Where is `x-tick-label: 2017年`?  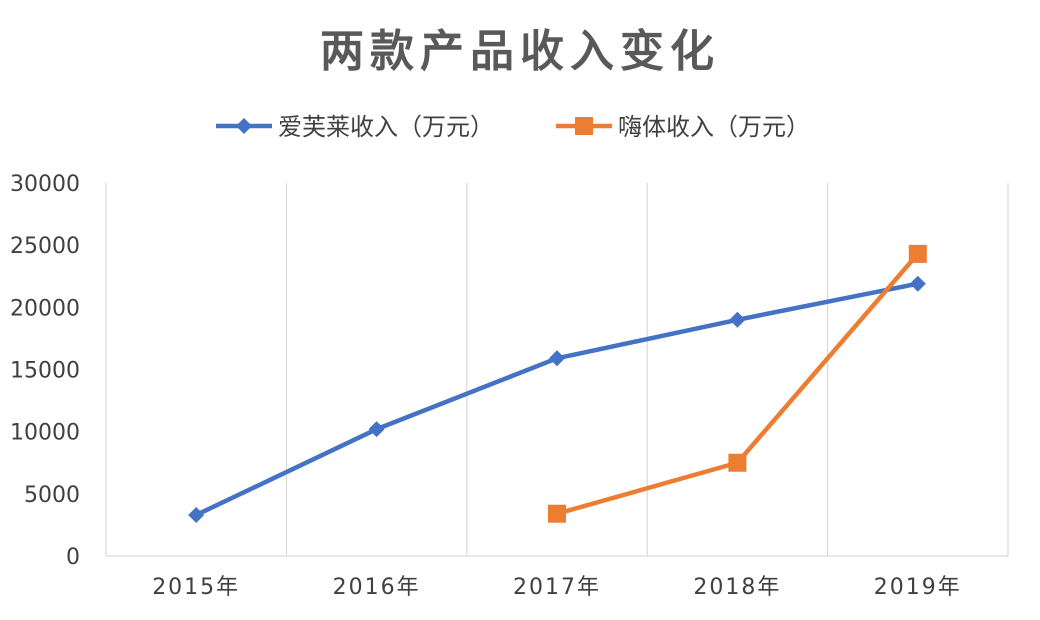 x-tick-label: 2017年 is located at coordinates (557, 587).